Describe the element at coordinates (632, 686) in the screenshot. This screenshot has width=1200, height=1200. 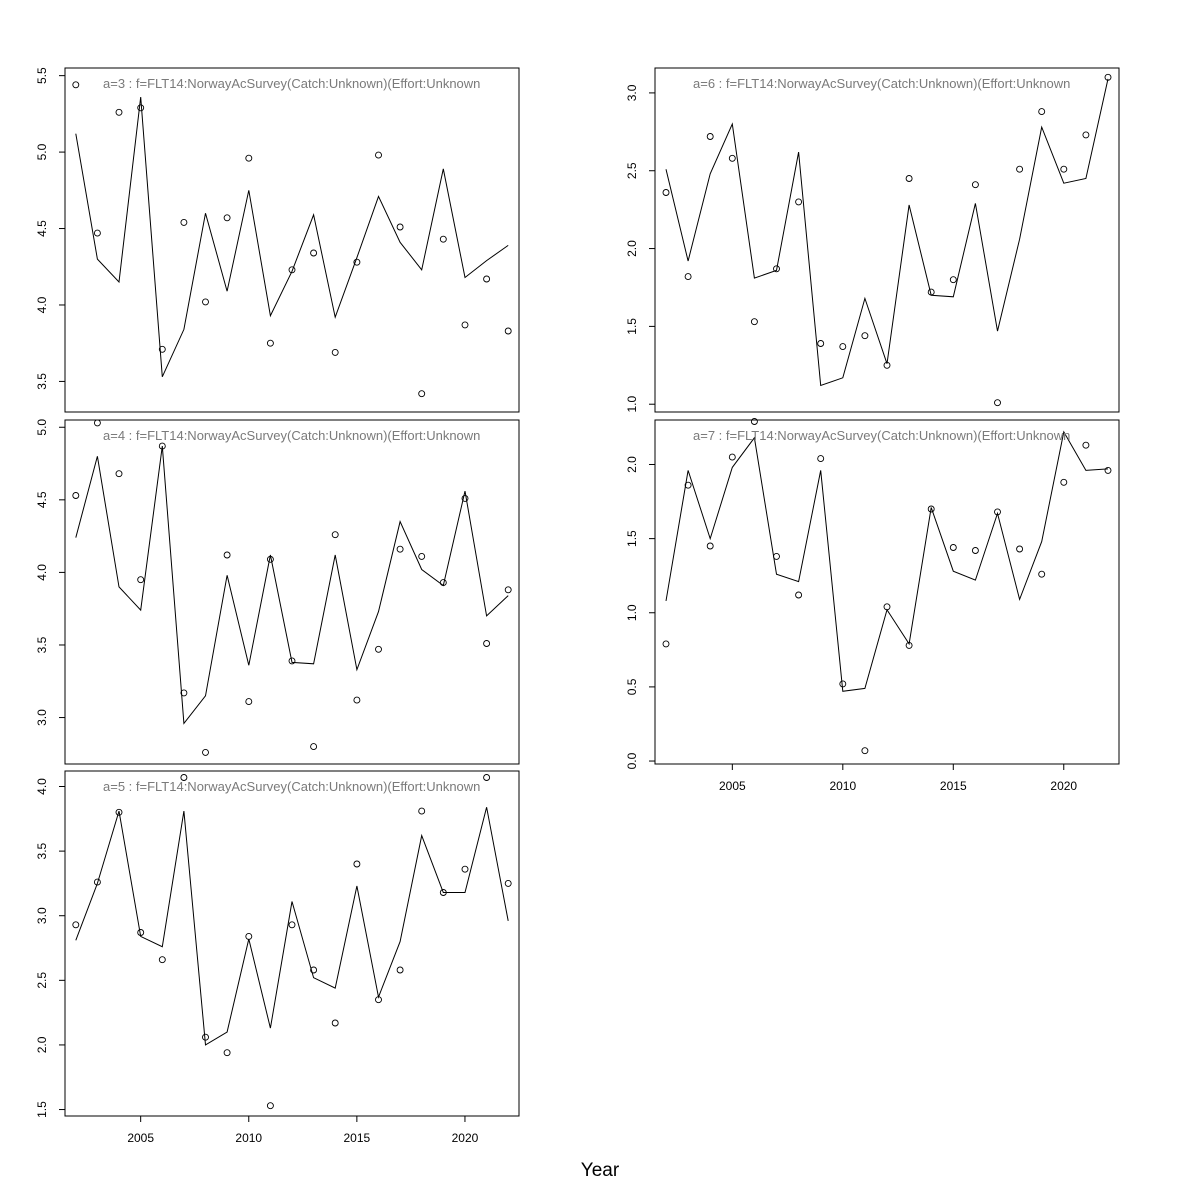
I see `y-tick-label: 0.5` at that location.